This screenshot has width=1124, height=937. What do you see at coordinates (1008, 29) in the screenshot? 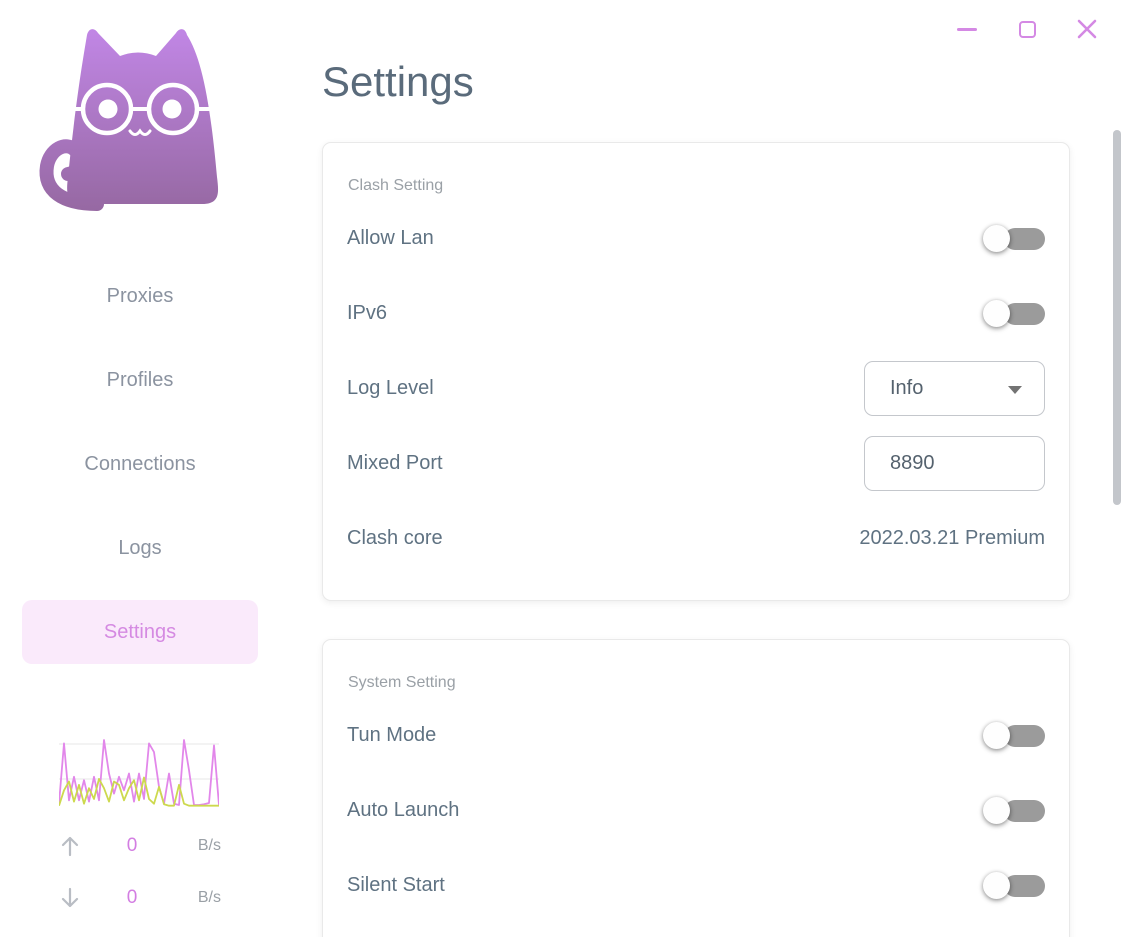
I see `window-controls` at bounding box center [1008, 29].